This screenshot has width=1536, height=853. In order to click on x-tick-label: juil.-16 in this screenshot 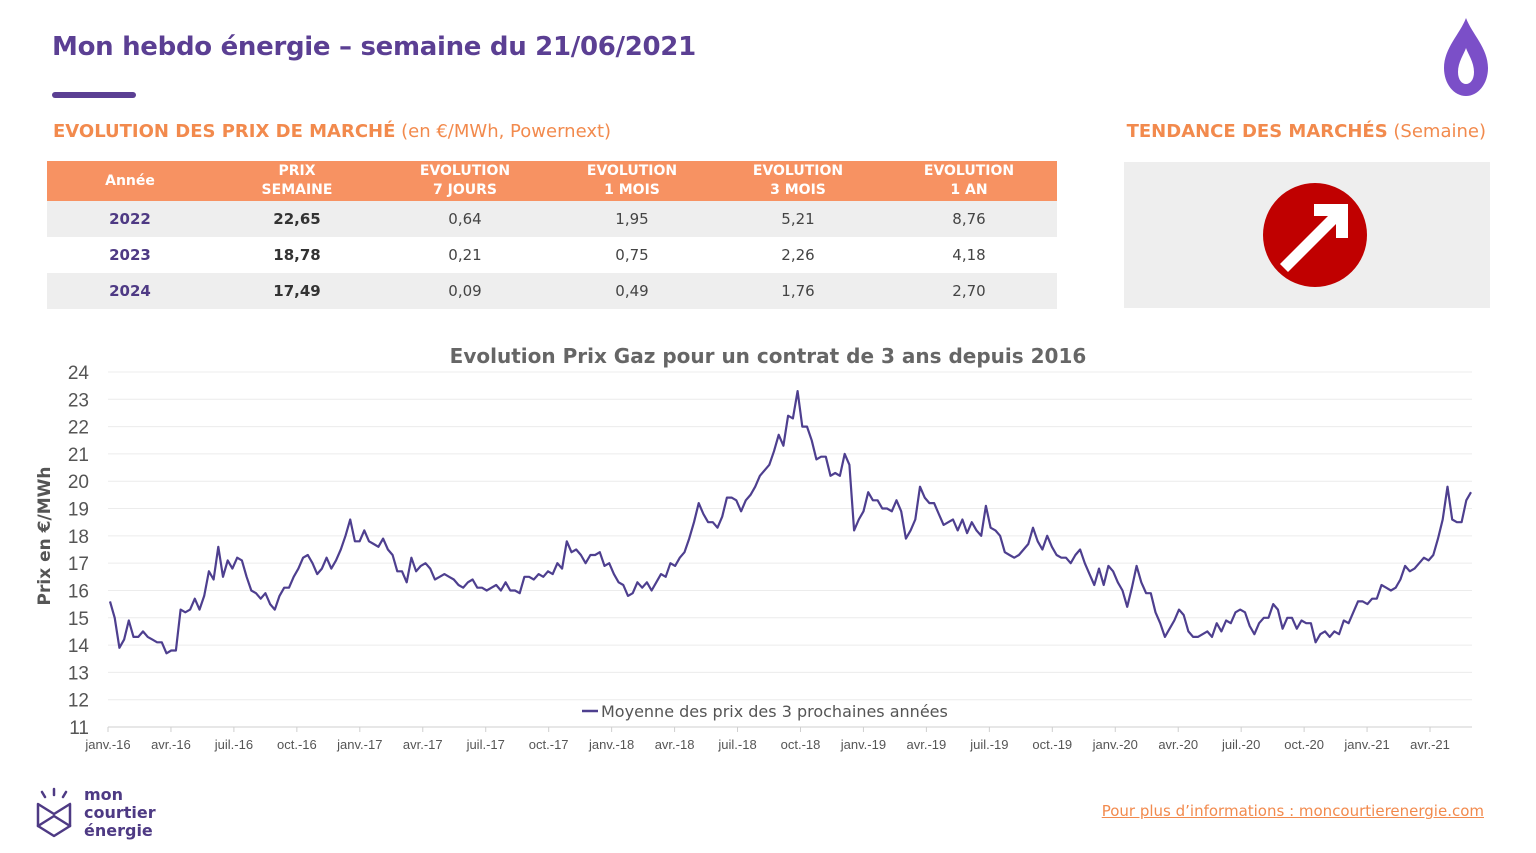, I will do `click(233, 744)`.